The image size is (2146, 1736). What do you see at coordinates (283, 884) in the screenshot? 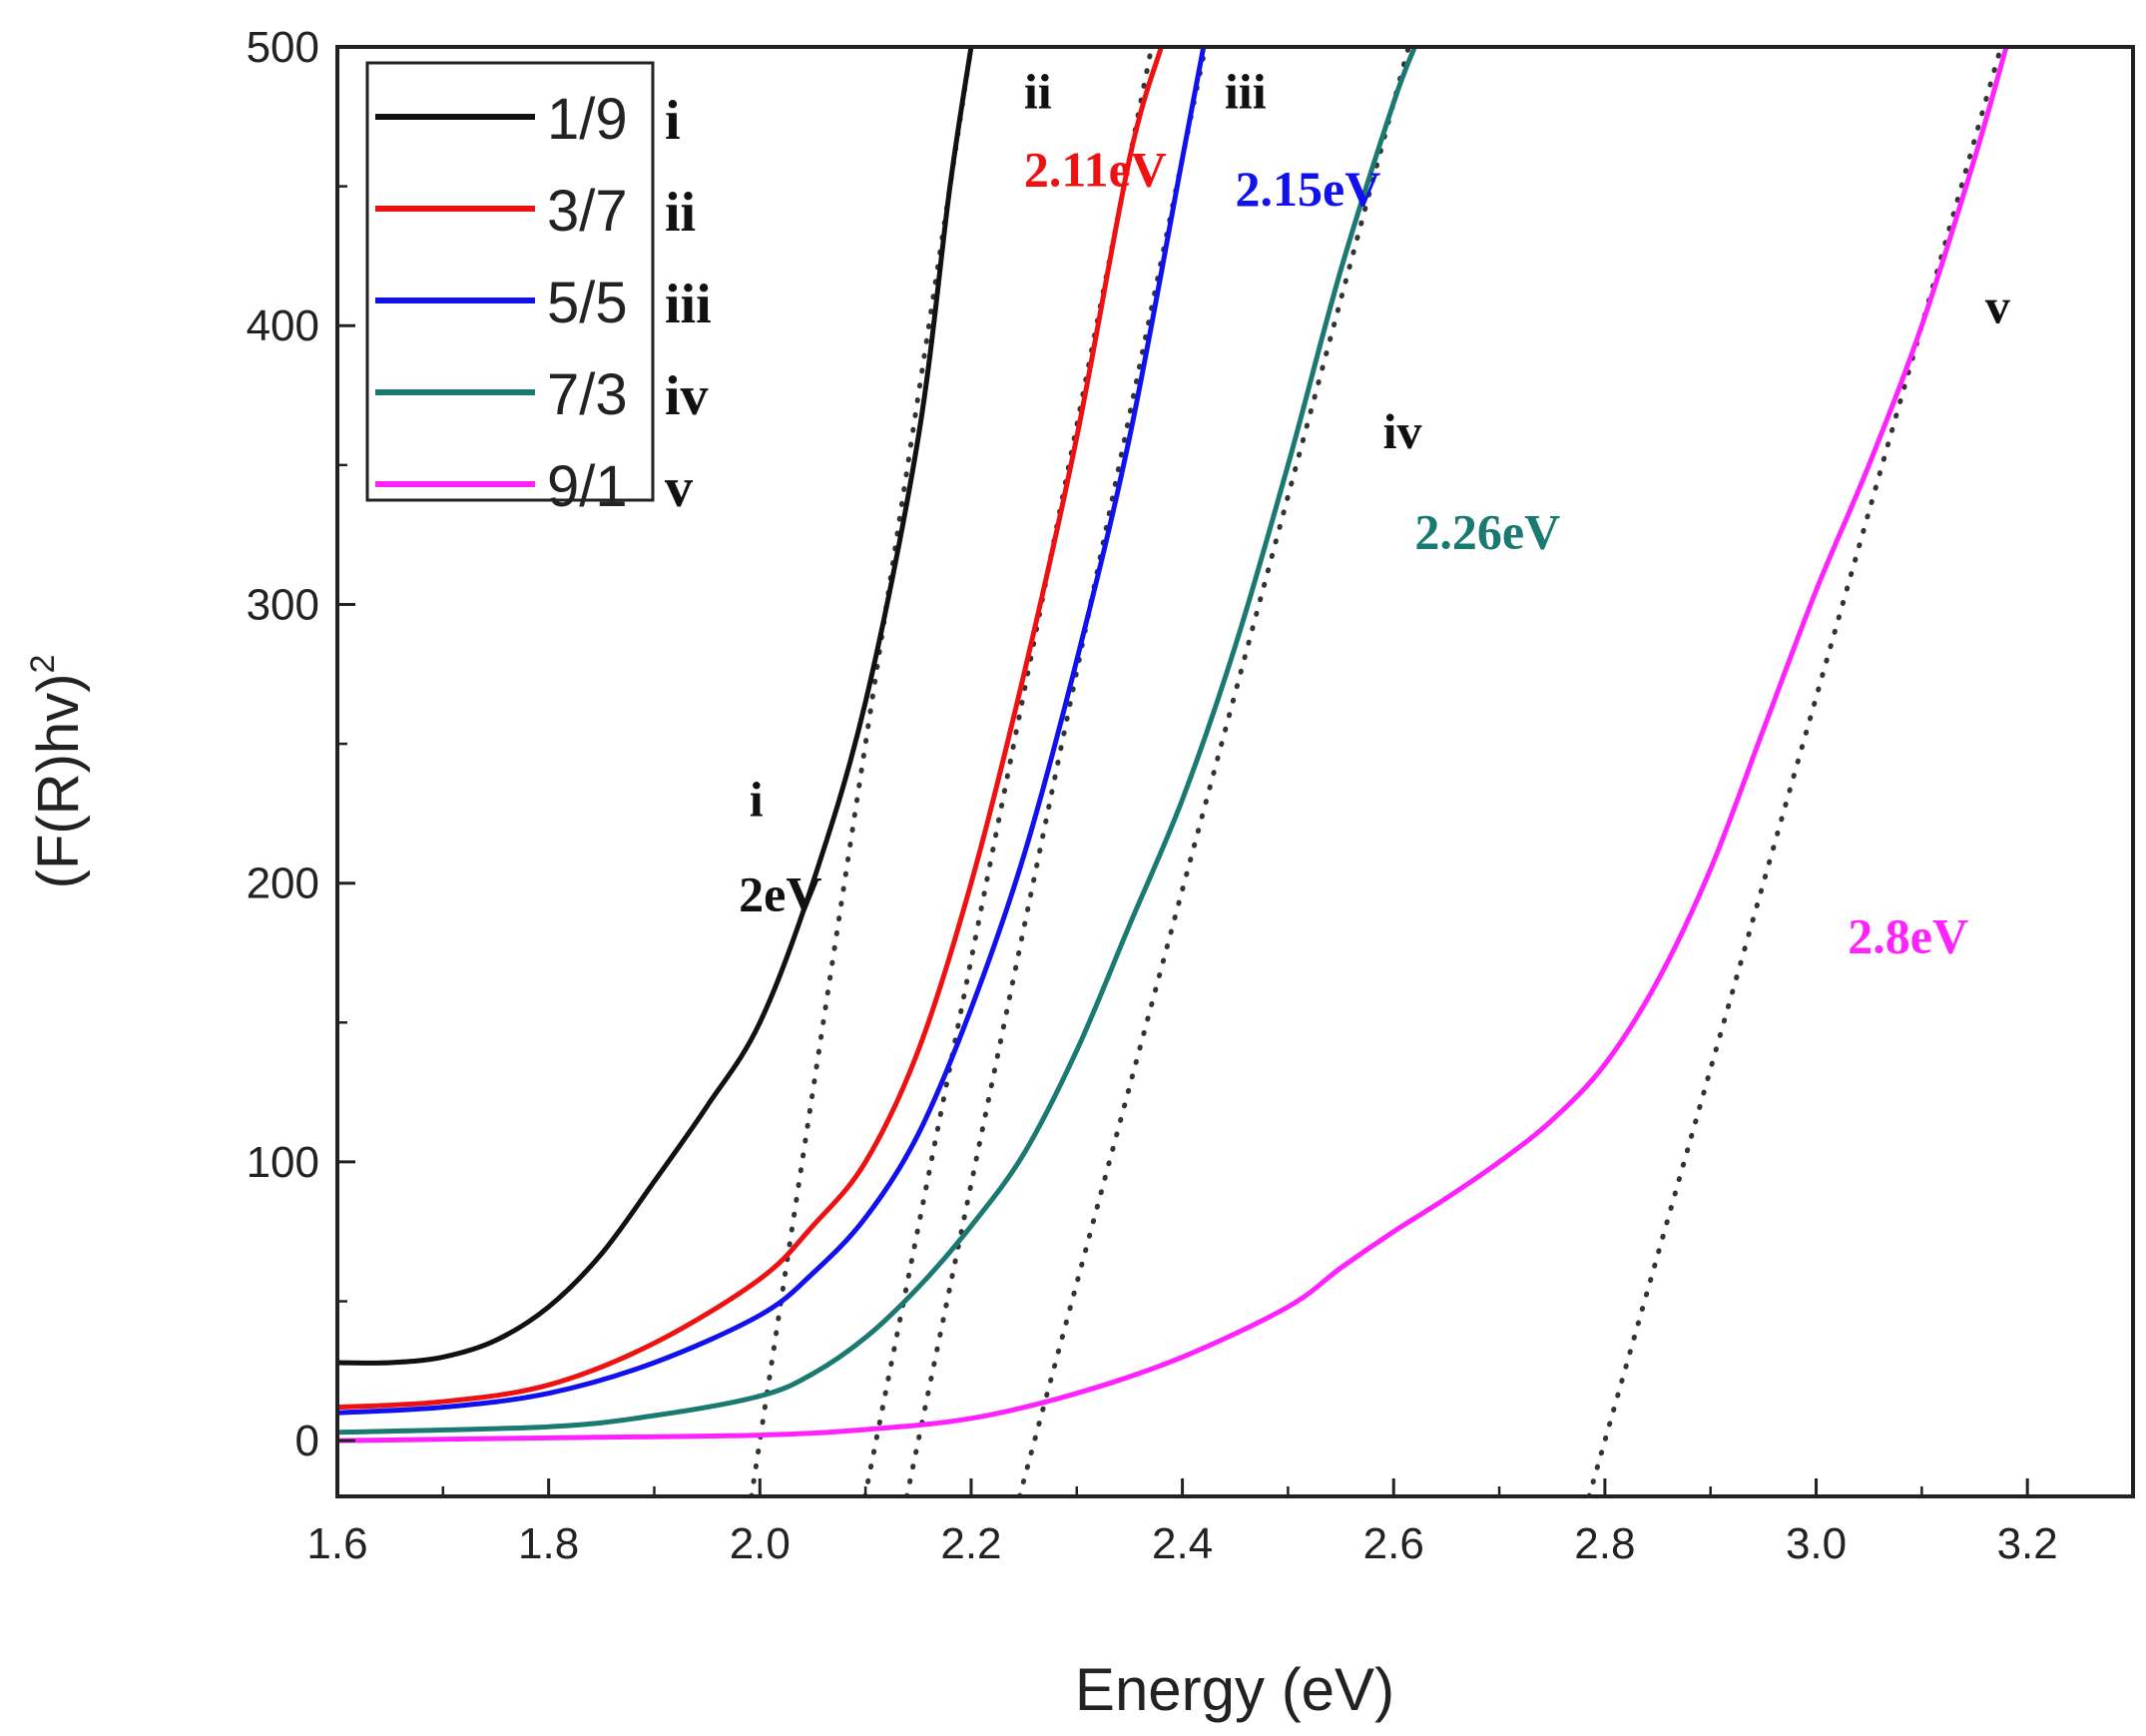
I see `y-tick-label-200: 200` at bounding box center [283, 884].